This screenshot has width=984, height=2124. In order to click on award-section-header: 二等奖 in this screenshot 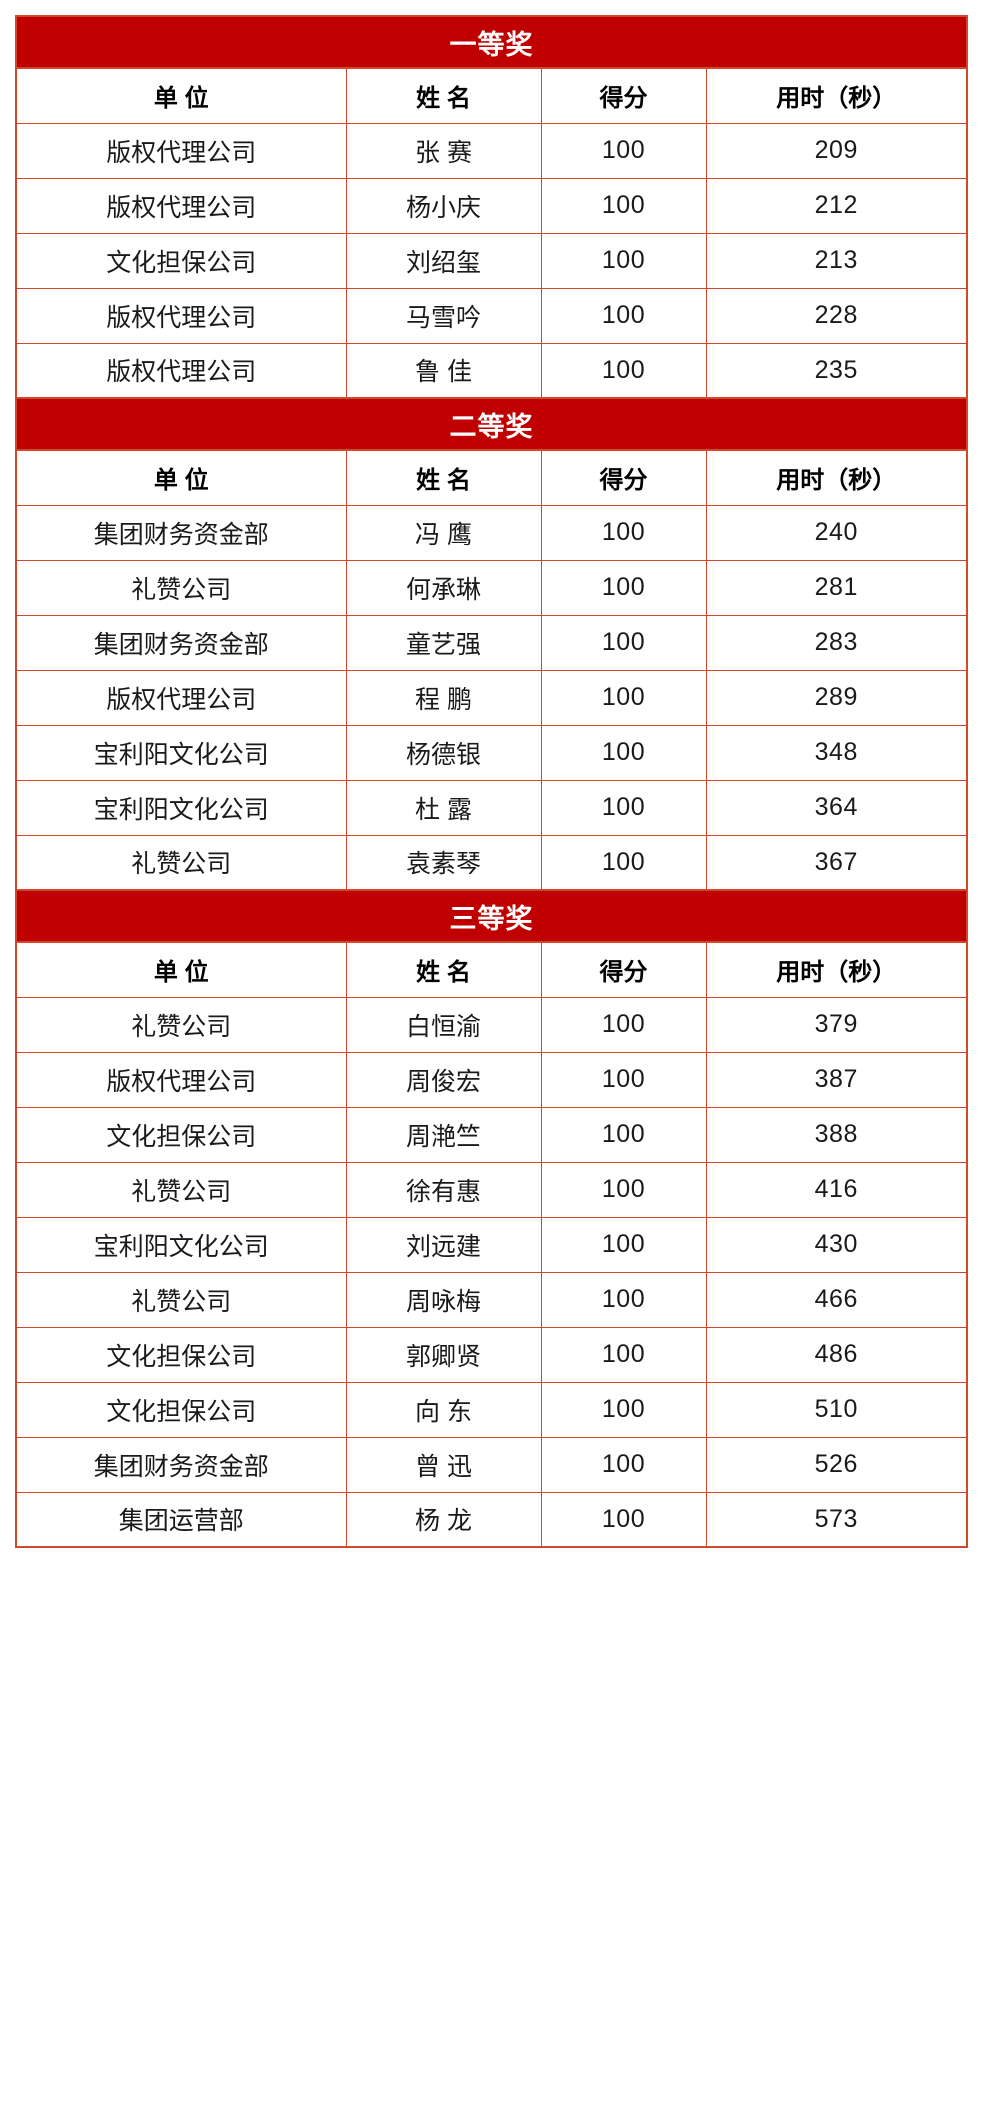, I will do `click(491, 424)`.